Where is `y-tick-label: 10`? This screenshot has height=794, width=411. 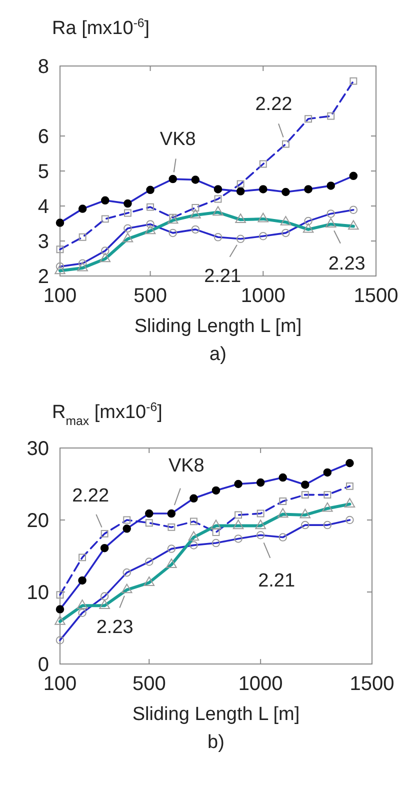
y-tick-label: 10 is located at coordinates (37, 593).